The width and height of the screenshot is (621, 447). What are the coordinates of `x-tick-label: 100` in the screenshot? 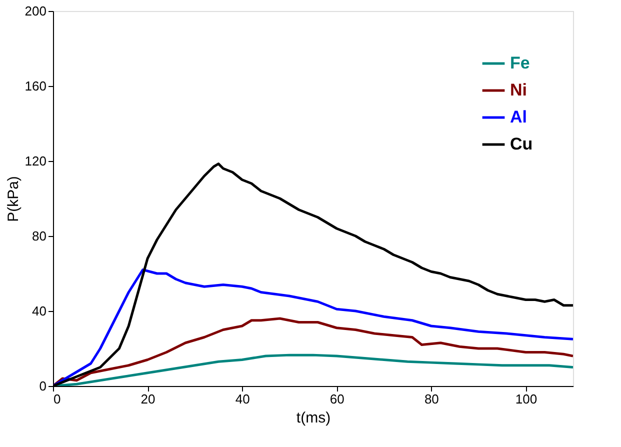 It's located at (526, 399).